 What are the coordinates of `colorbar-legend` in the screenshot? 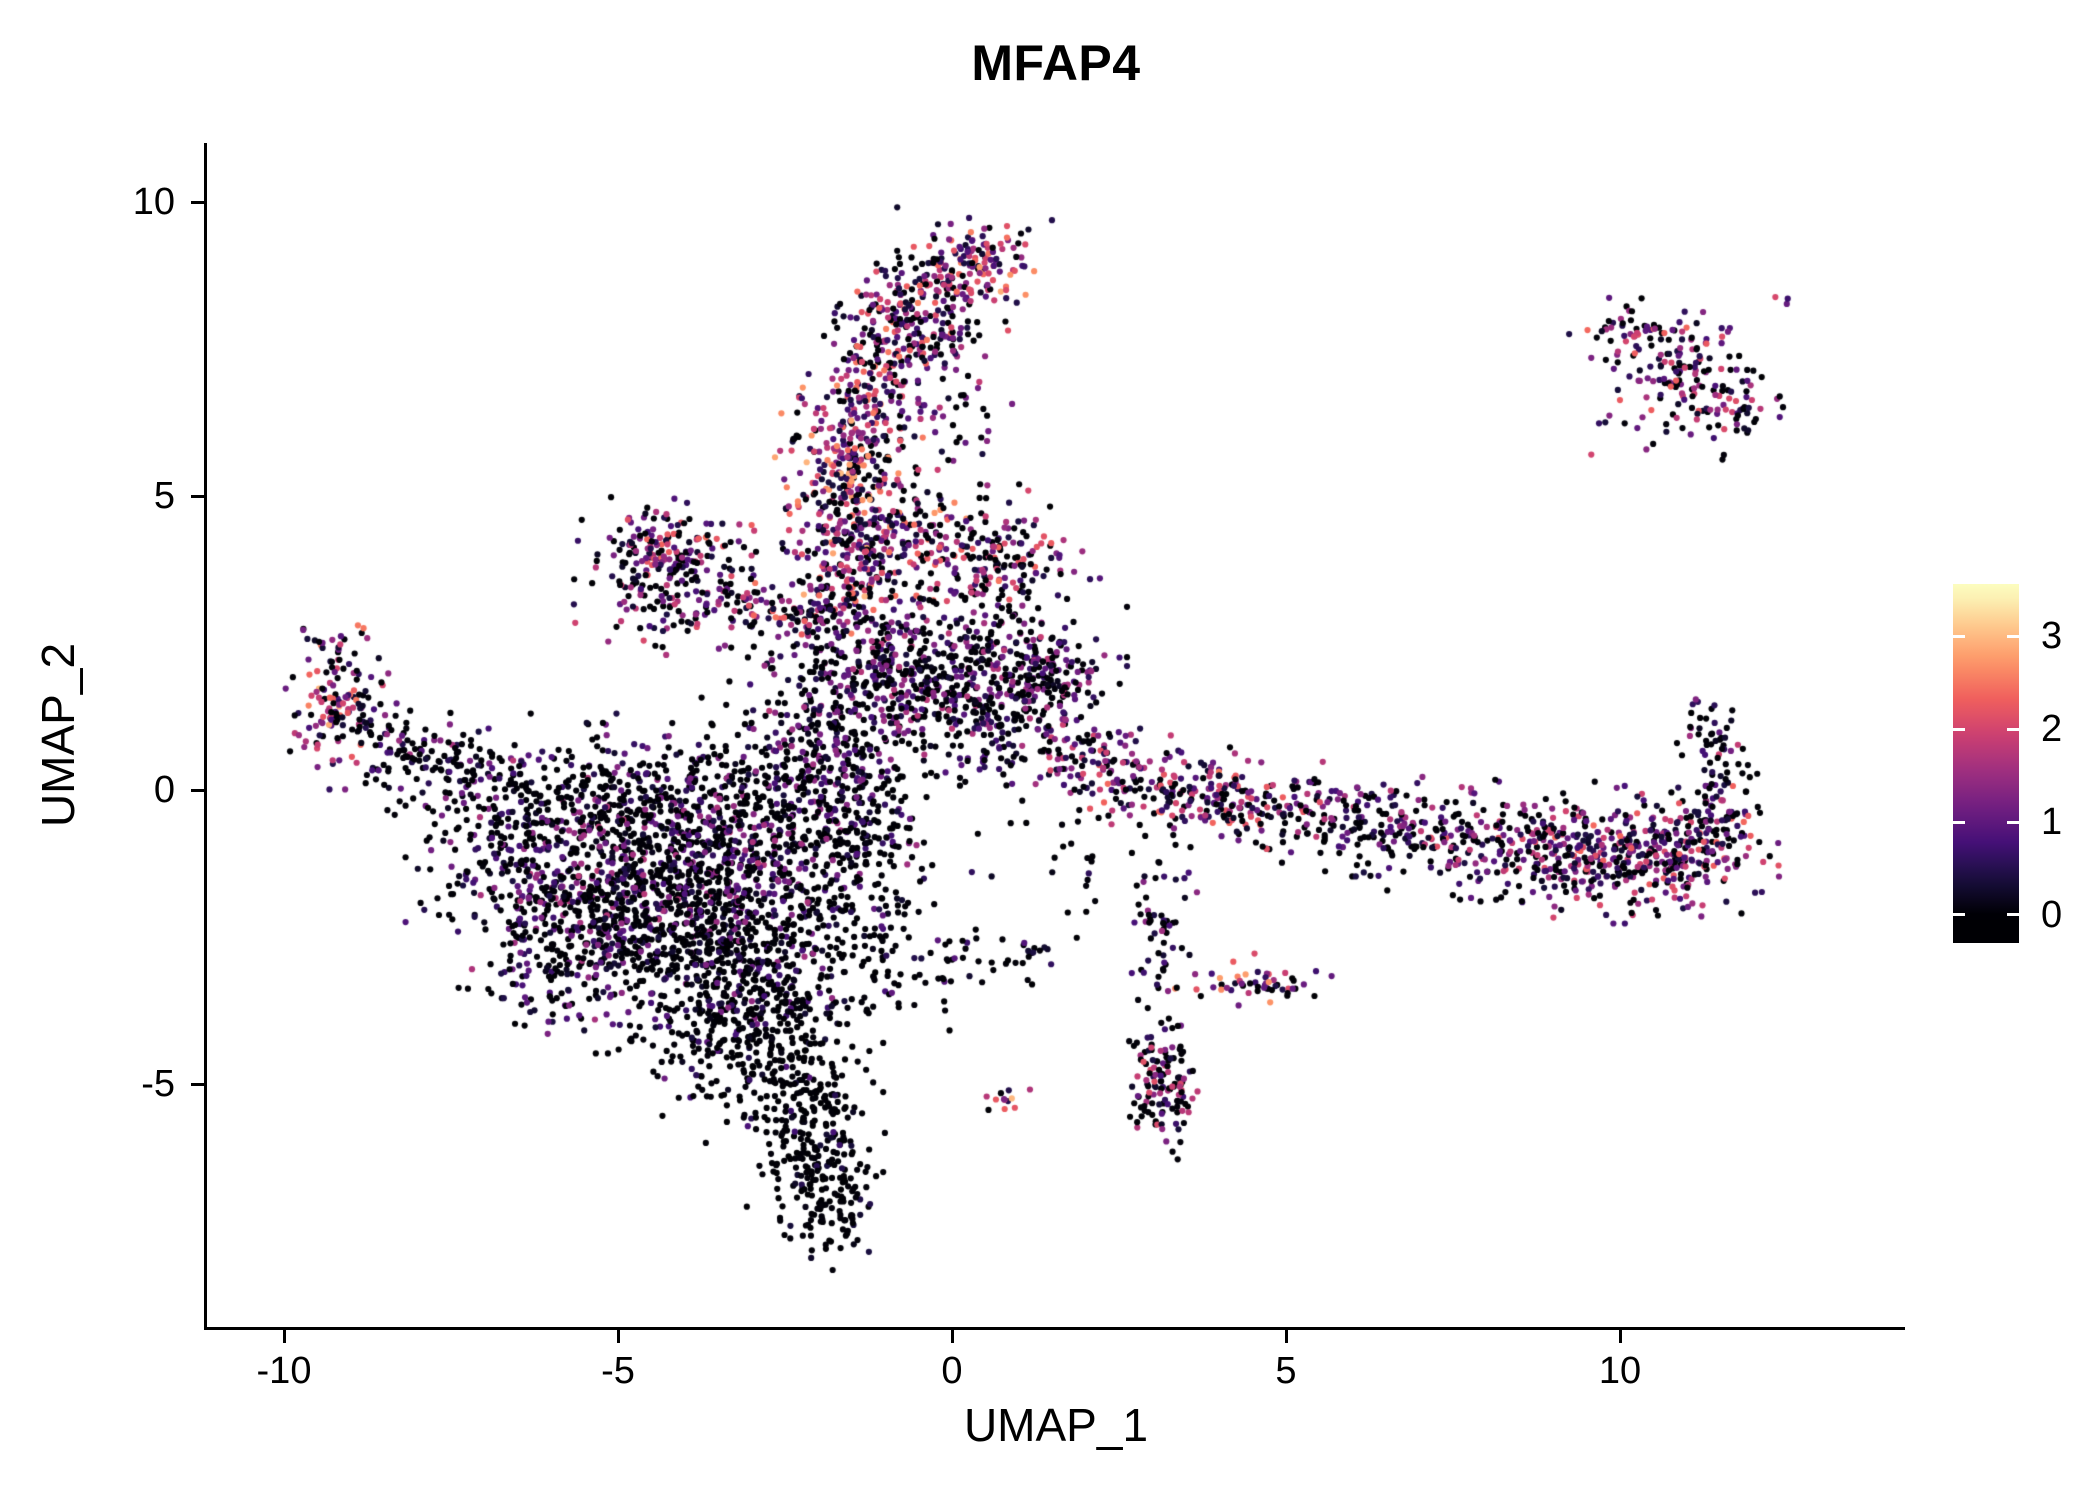 It's located at (1986, 763).